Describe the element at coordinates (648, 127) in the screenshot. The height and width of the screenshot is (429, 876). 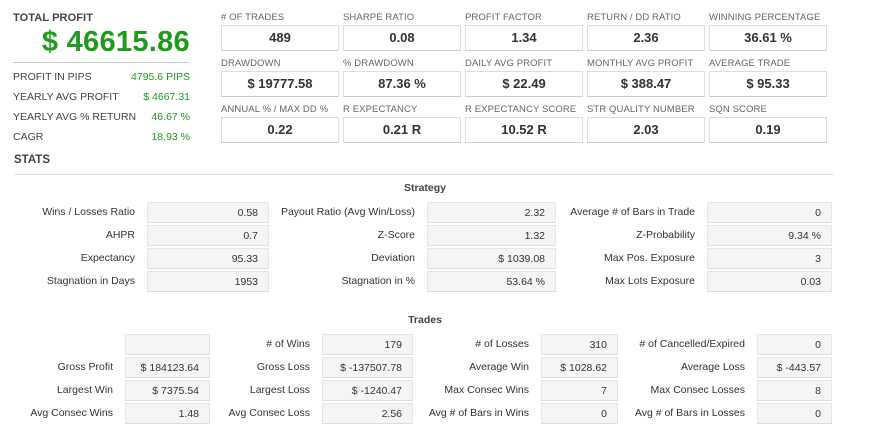
I see `metric-str-quality-number: STR QUALITY NUMBER 2.03` at that location.